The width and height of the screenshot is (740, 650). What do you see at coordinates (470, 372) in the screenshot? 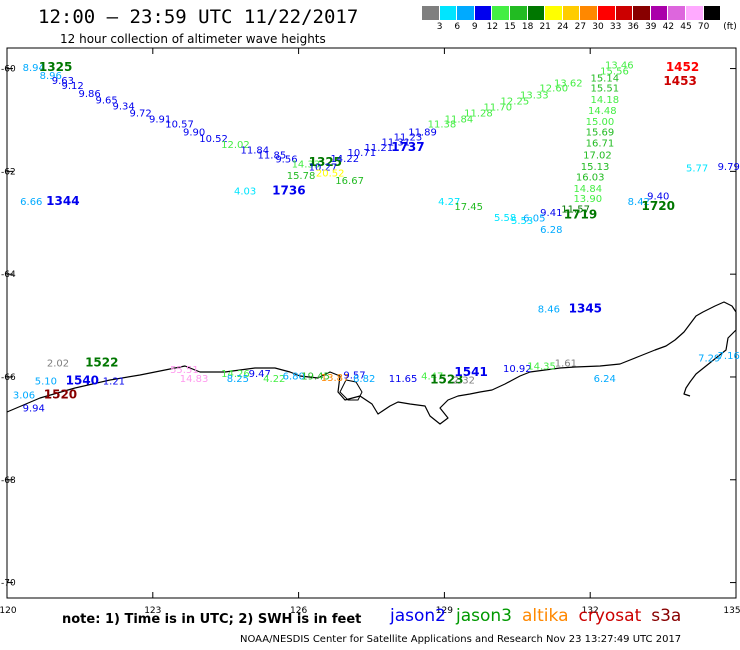
I see `pass-time-label: 1541` at bounding box center [470, 372].